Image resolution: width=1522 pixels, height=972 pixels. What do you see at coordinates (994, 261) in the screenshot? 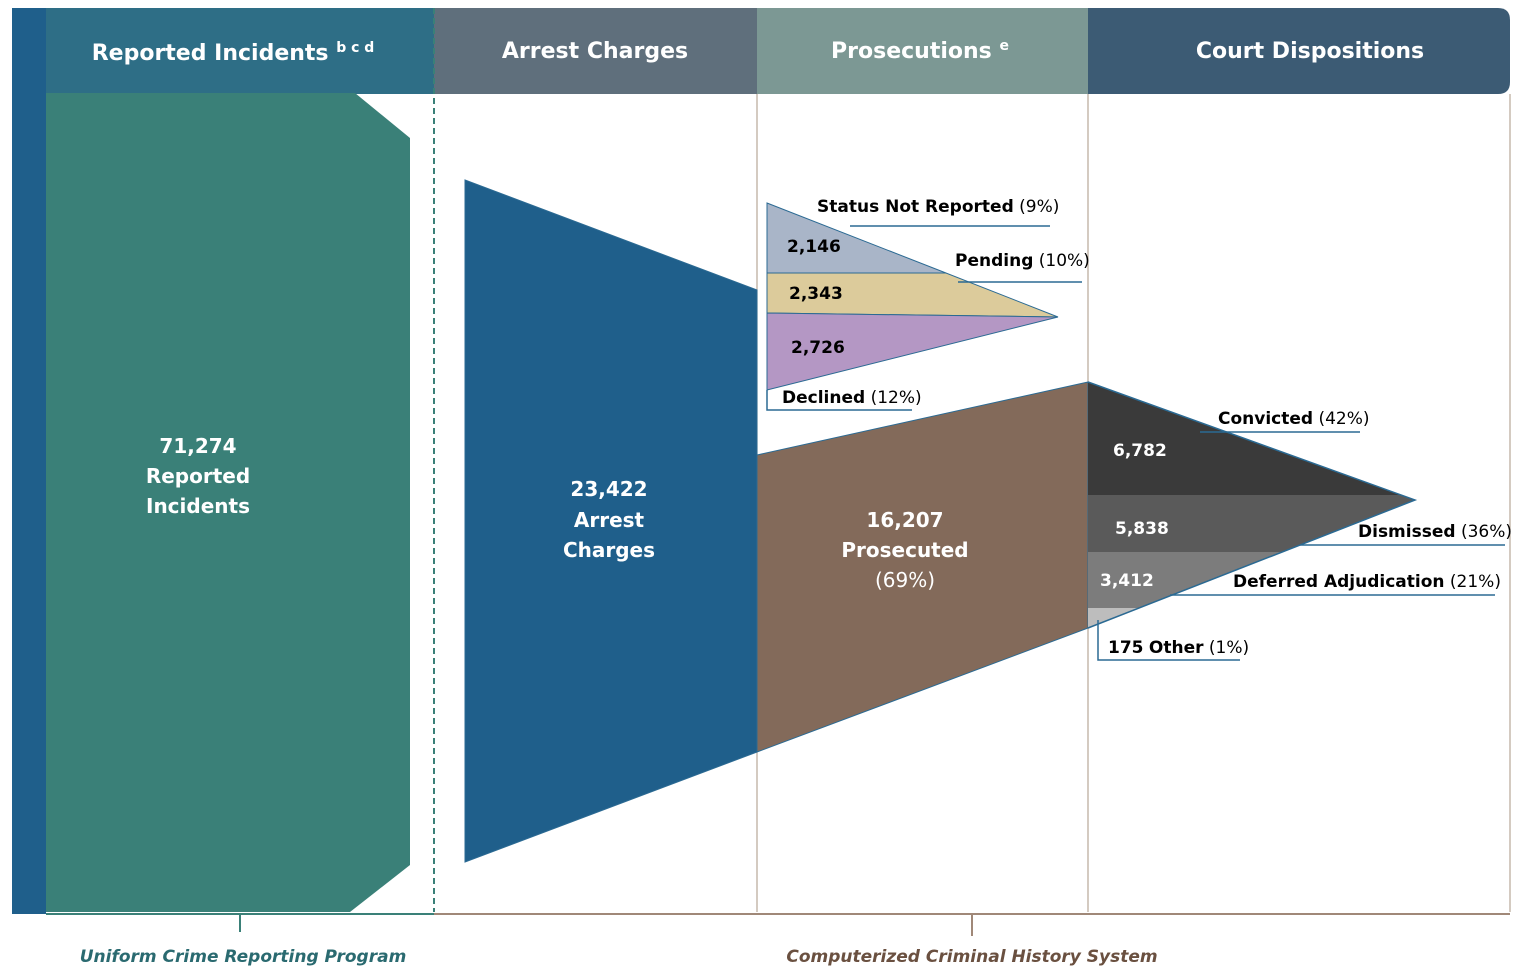
I see `callout-name: Pending` at bounding box center [994, 261].